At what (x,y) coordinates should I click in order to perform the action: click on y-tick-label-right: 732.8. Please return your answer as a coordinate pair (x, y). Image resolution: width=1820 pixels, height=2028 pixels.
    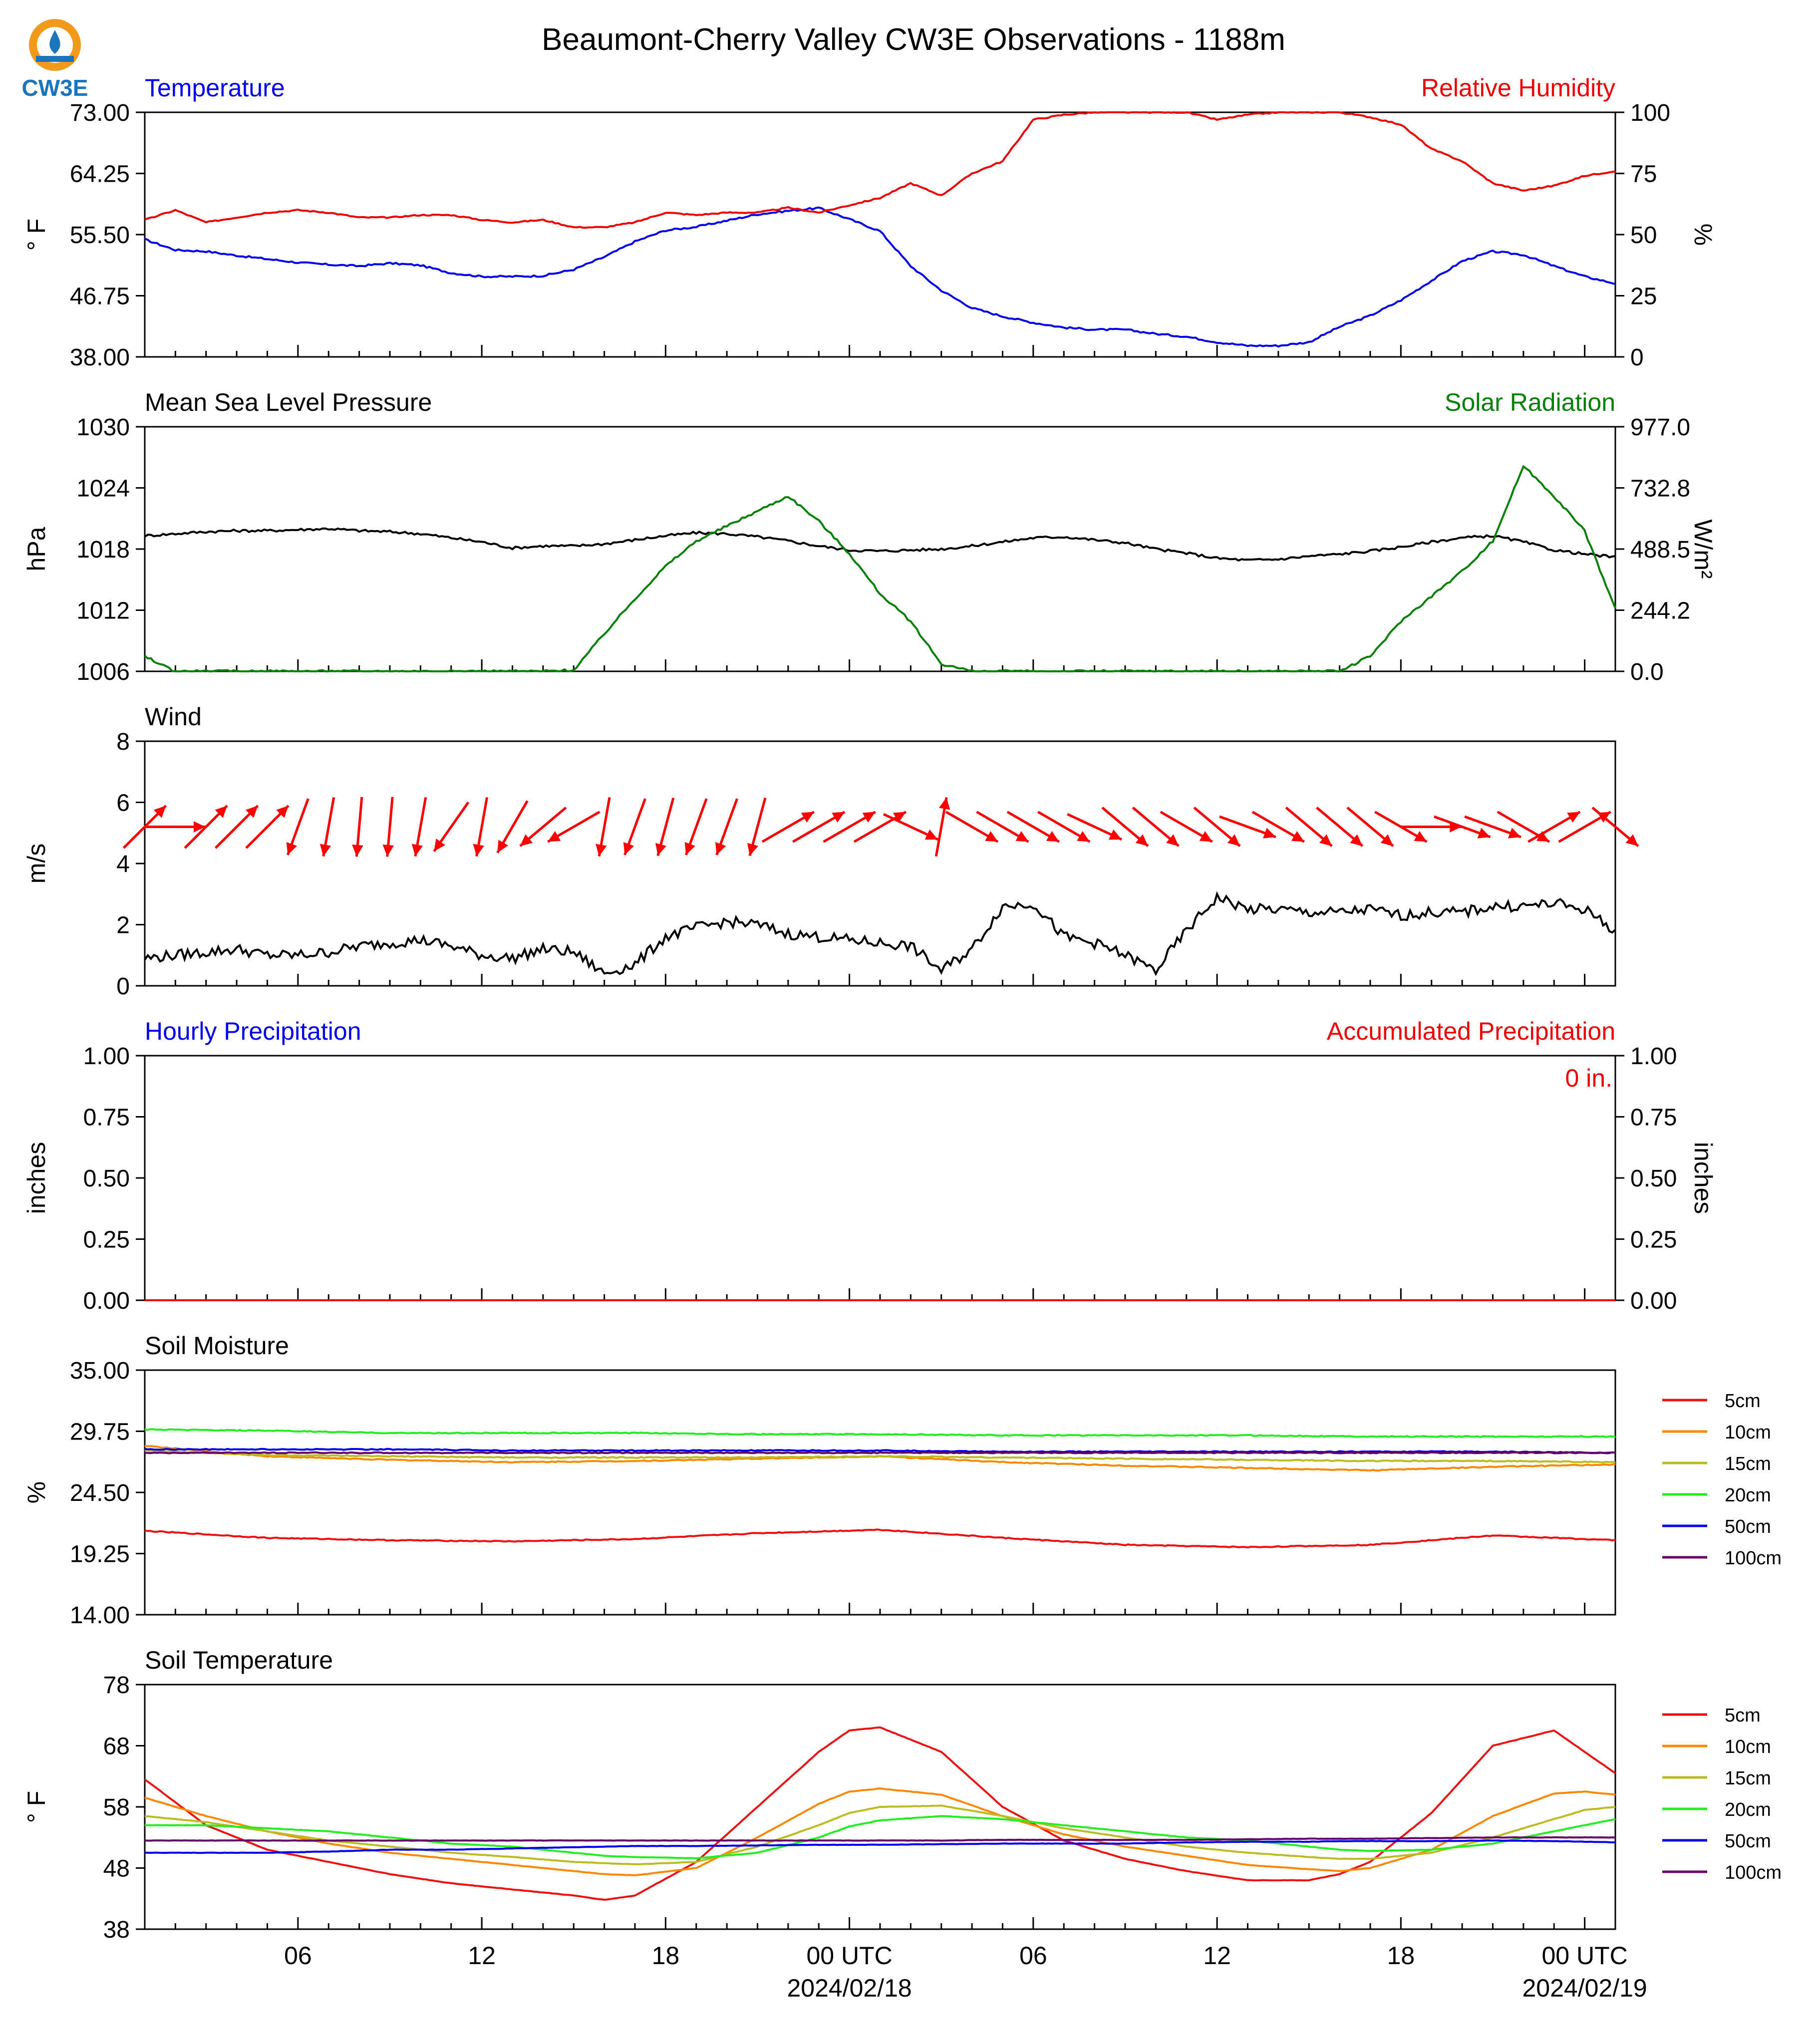
    Looking at the image, I should click on (1660, 489).